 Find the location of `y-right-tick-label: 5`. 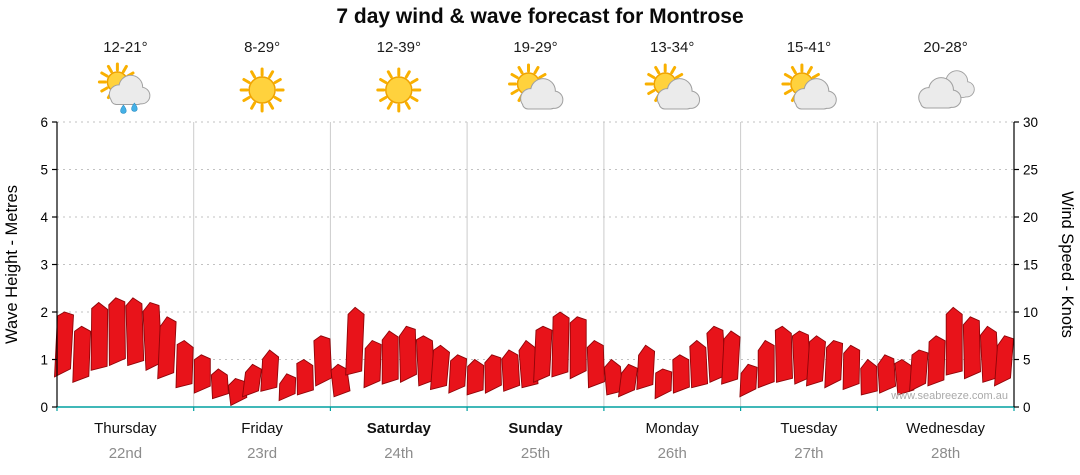

y-right-tick-label: 5 is located at coordinates (1027, 360).